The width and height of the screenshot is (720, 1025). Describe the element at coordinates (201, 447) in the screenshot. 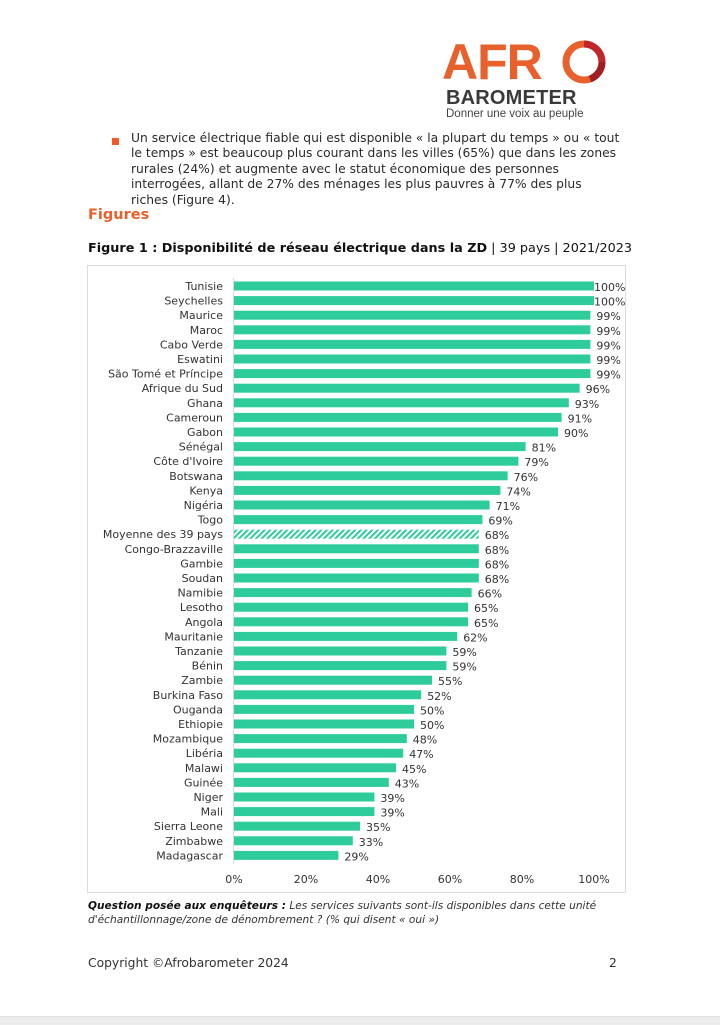

I see `category-label-senegal: Sénégal` at that location.